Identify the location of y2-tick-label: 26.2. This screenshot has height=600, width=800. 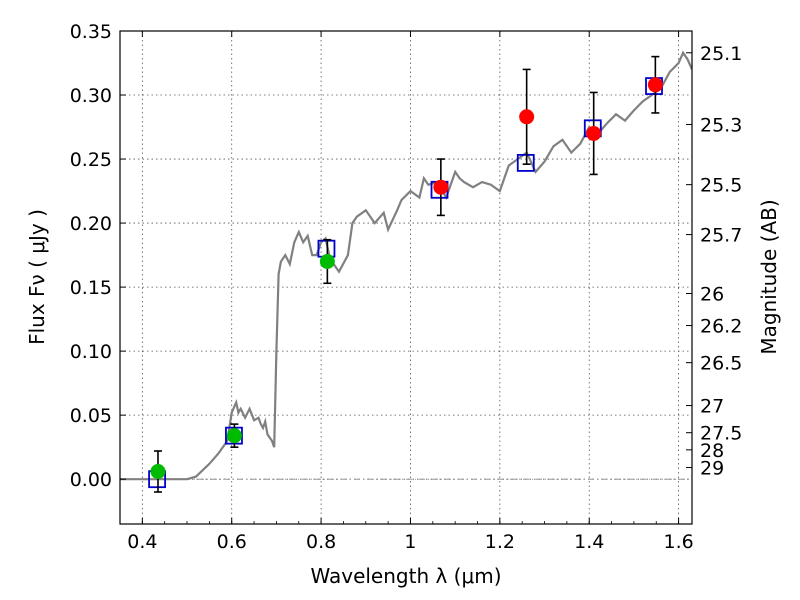
(721, 327).